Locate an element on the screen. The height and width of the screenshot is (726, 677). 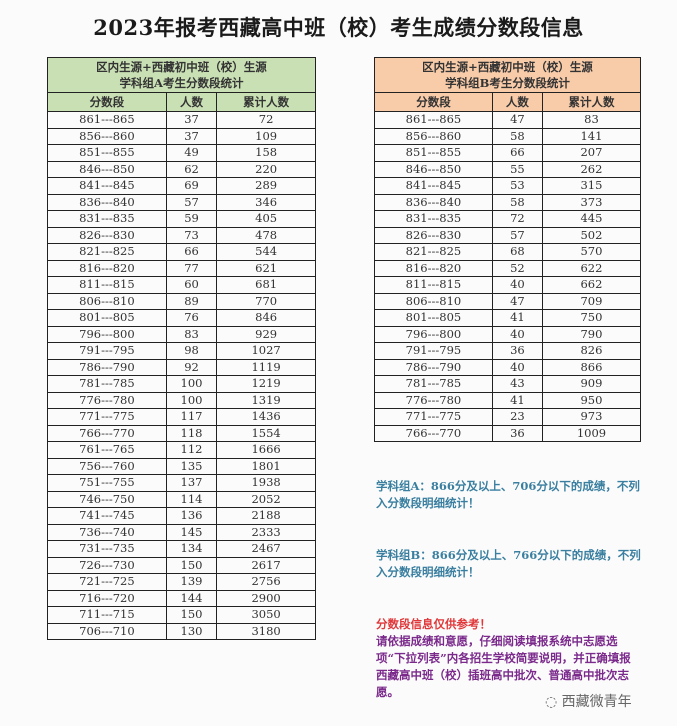
score-range-cell: 761---765 is located at coordinates (107, 450).